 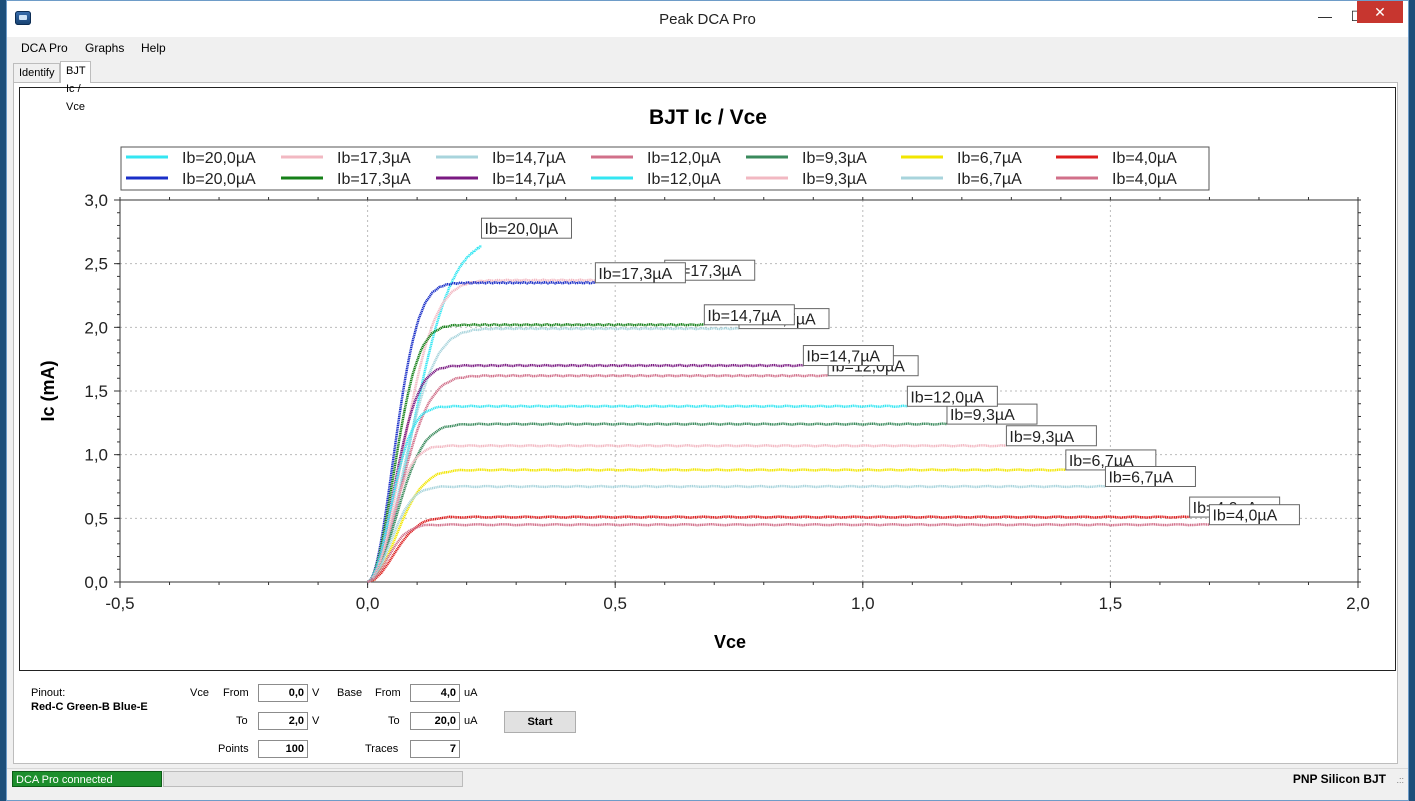 What do you see at coordinates (540, 722) in the screenshot?
I see `start-button: Start` at bounding box center [540, 722].